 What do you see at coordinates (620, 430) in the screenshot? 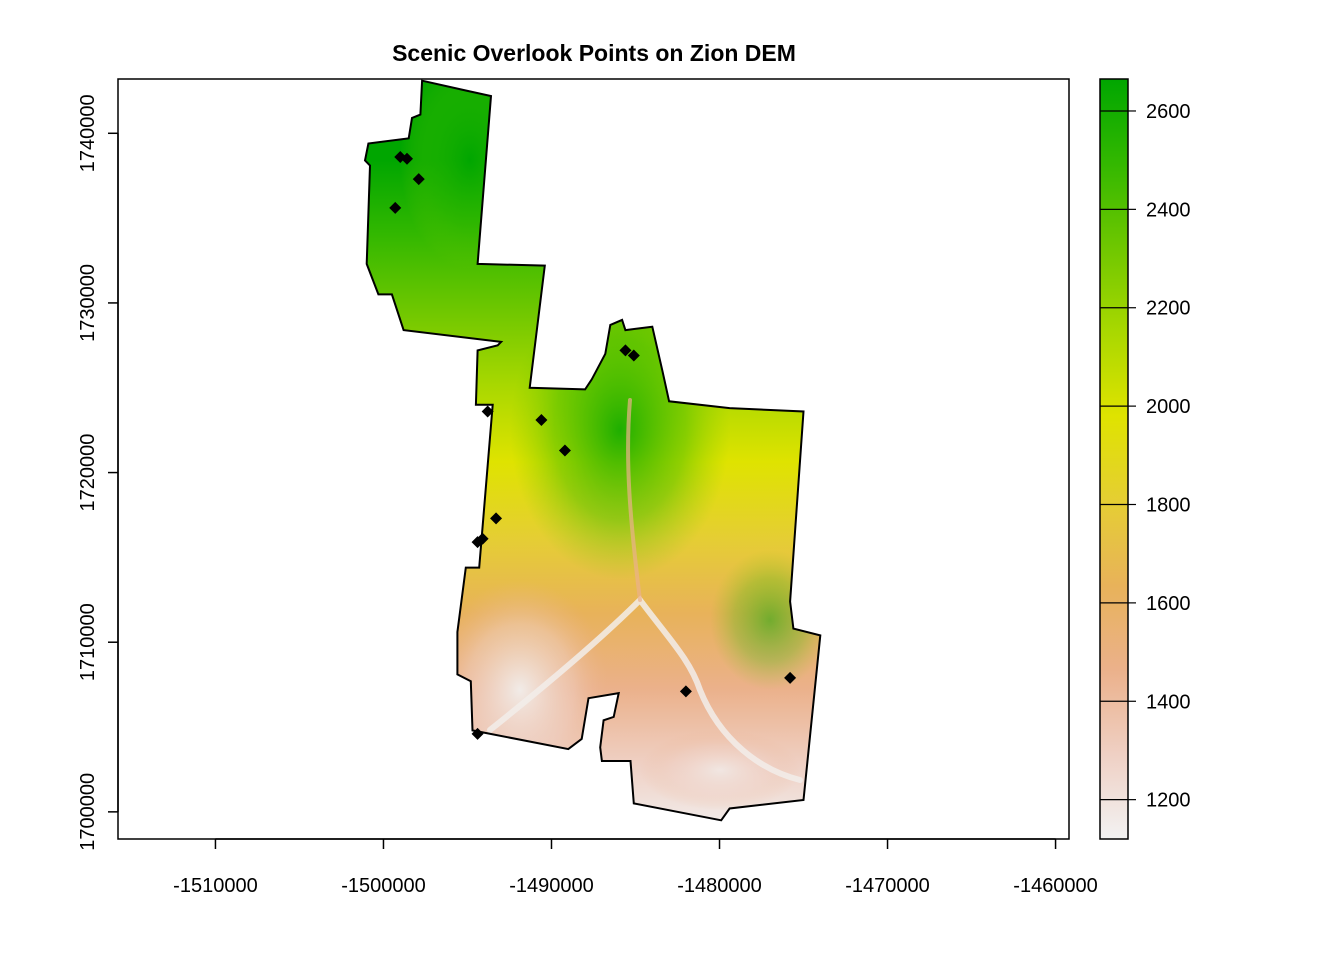
I see `highland-plateau-central` at bounding box center [620, 430].